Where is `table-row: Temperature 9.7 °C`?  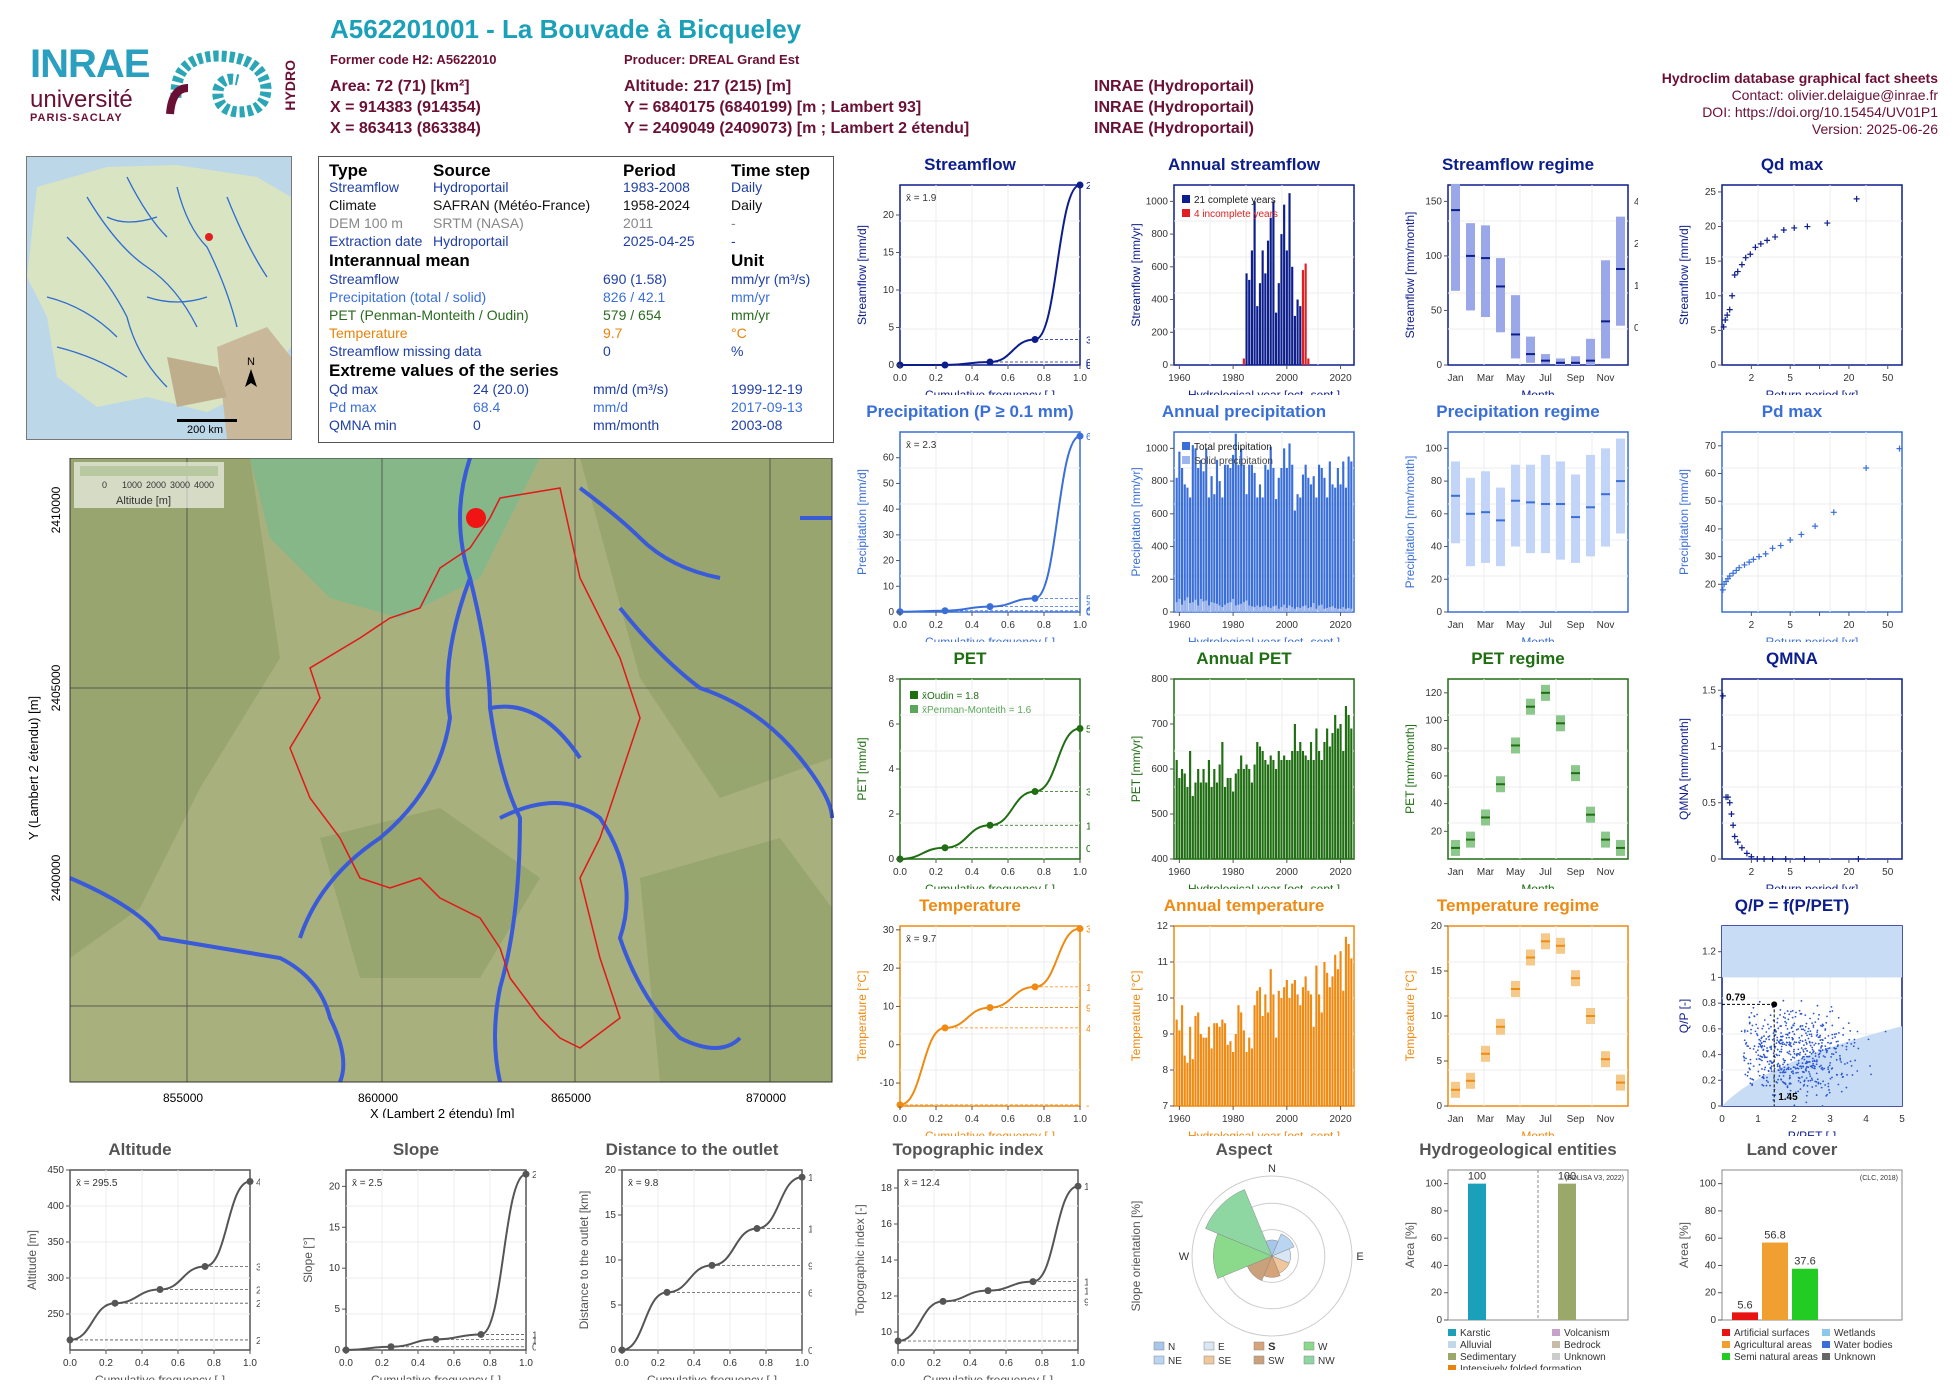 table-row: Temperature 9.7 °C is located at coordinates (538, 333).